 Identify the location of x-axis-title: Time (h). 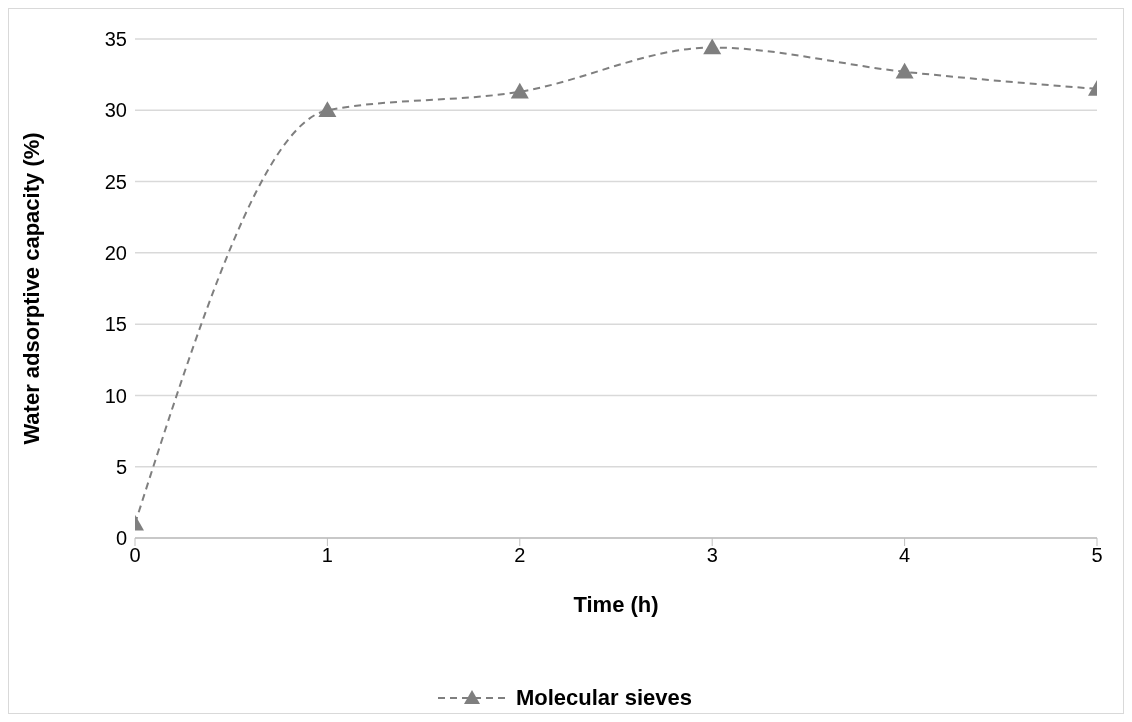
(616, 604).